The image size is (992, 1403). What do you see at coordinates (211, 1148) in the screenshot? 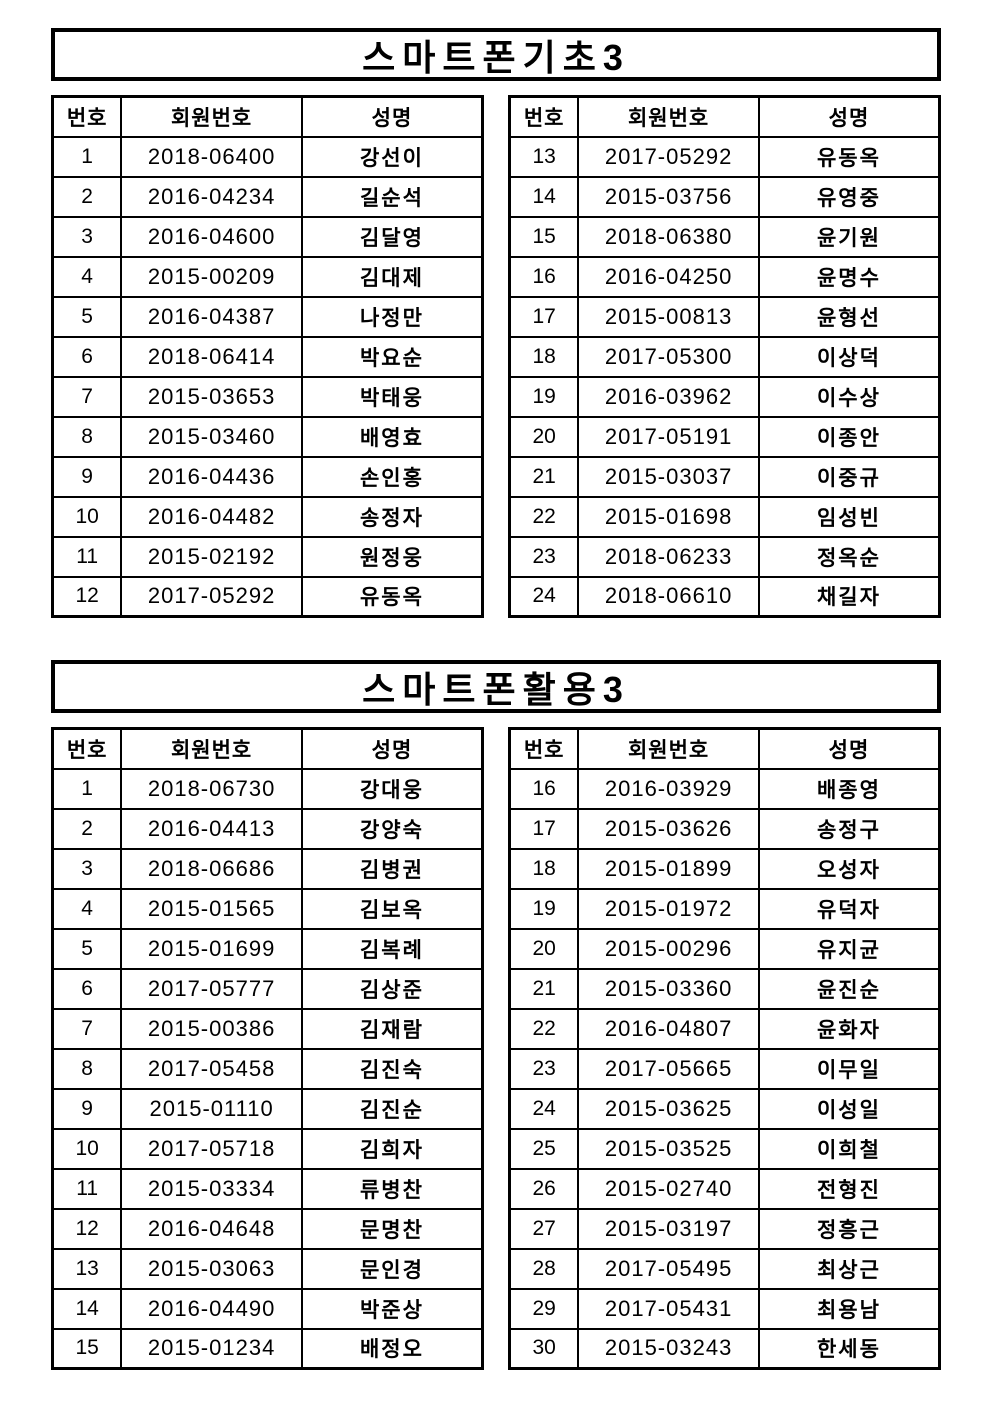
I see `member-id-cell: 2017-05718` at bounding box center [211, 1148].